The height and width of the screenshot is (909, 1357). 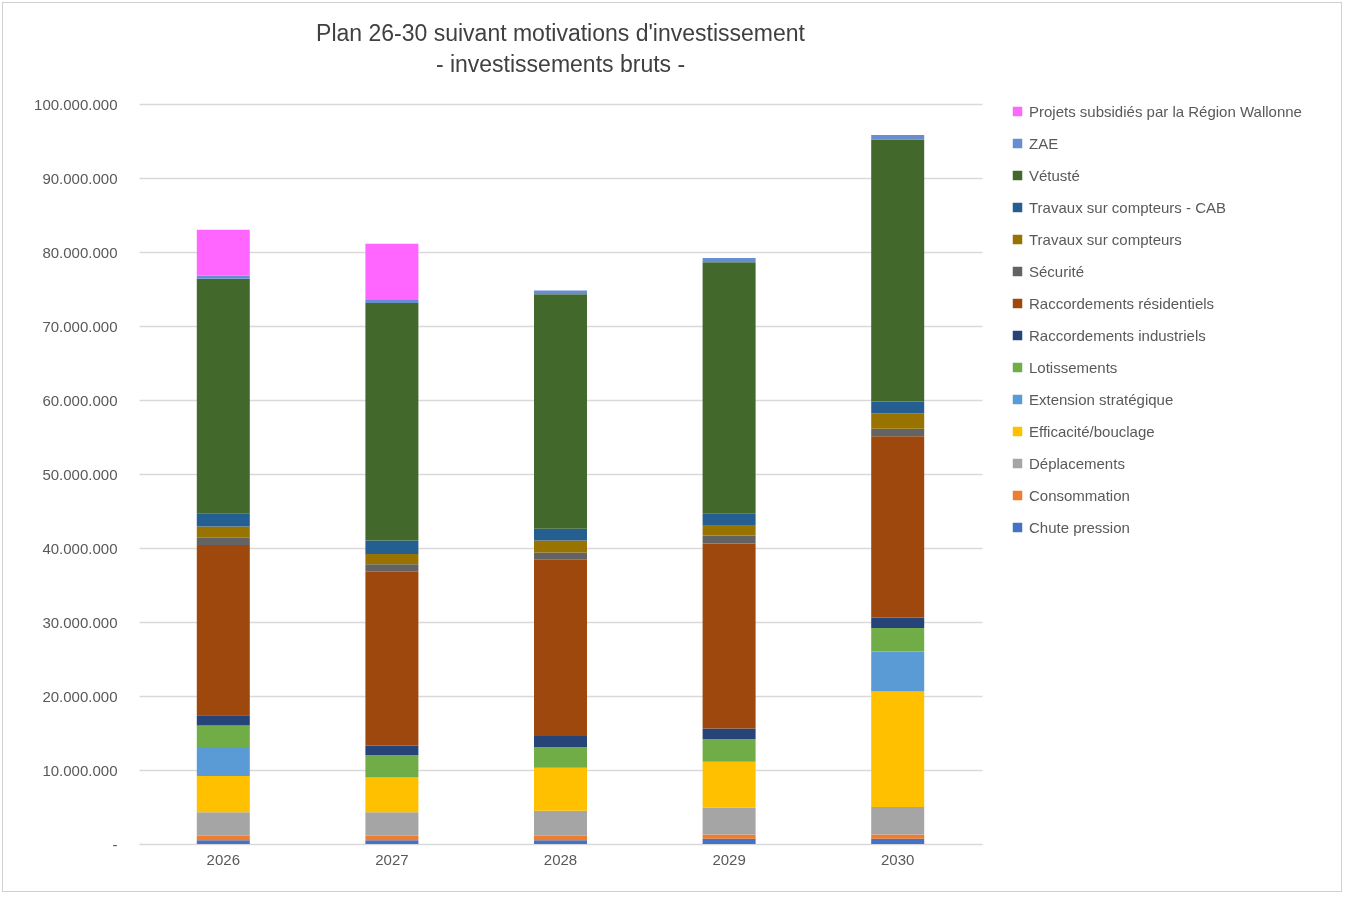 What do you see at coordinates (1073, 367) in the screenshot?
I see `legend-label: Lotissements` at bounding box center [1073, 367].